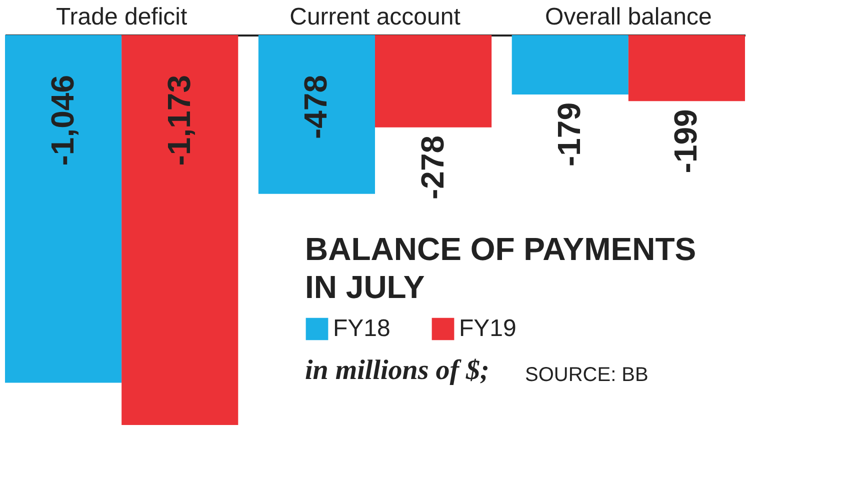  Describe the element at coordinates (361, 328) in the screenshot. I see `legend-label: FY18` at that location.